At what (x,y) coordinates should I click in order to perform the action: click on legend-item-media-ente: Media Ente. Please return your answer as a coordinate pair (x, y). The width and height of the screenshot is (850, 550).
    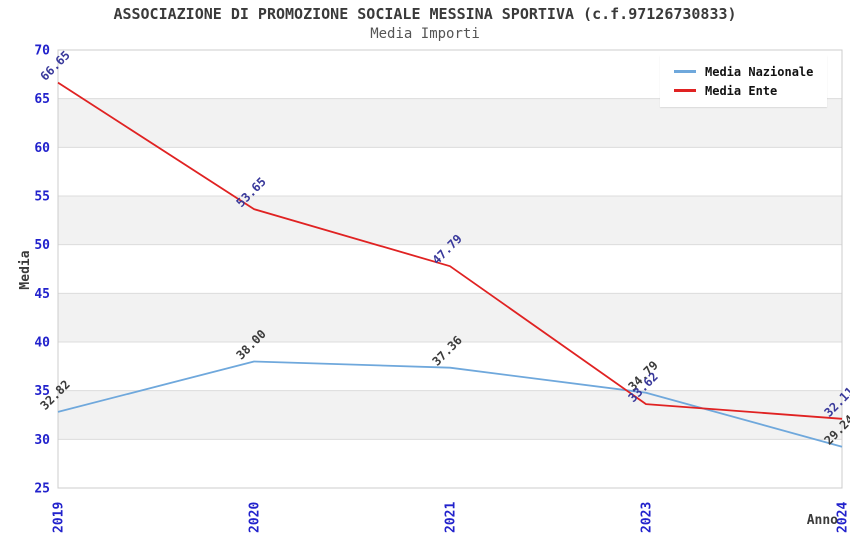
    Looking at the image, I should click on (743, 90).